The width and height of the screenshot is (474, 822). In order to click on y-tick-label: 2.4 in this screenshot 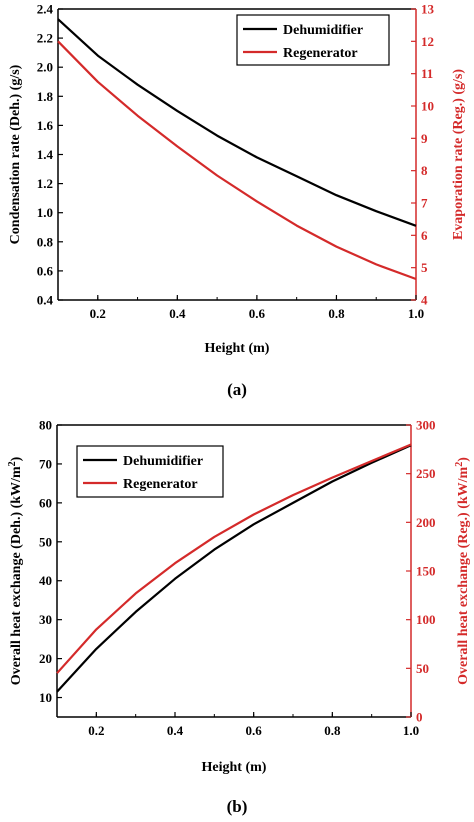, I will do `click(45, 9)`.